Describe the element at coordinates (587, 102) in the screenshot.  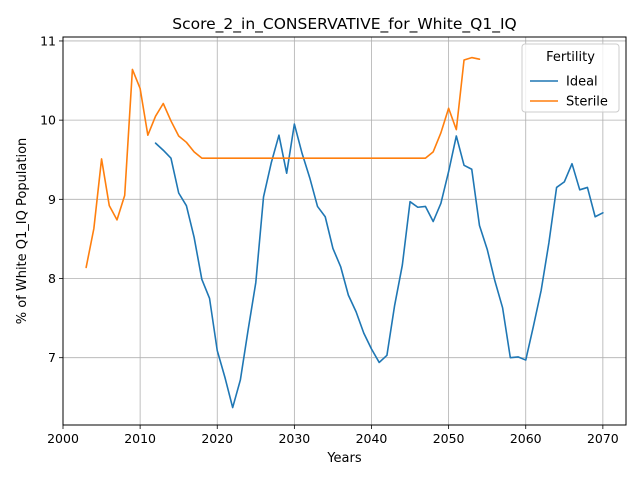
I see `legend-label-sterile: Sterile` at that location.